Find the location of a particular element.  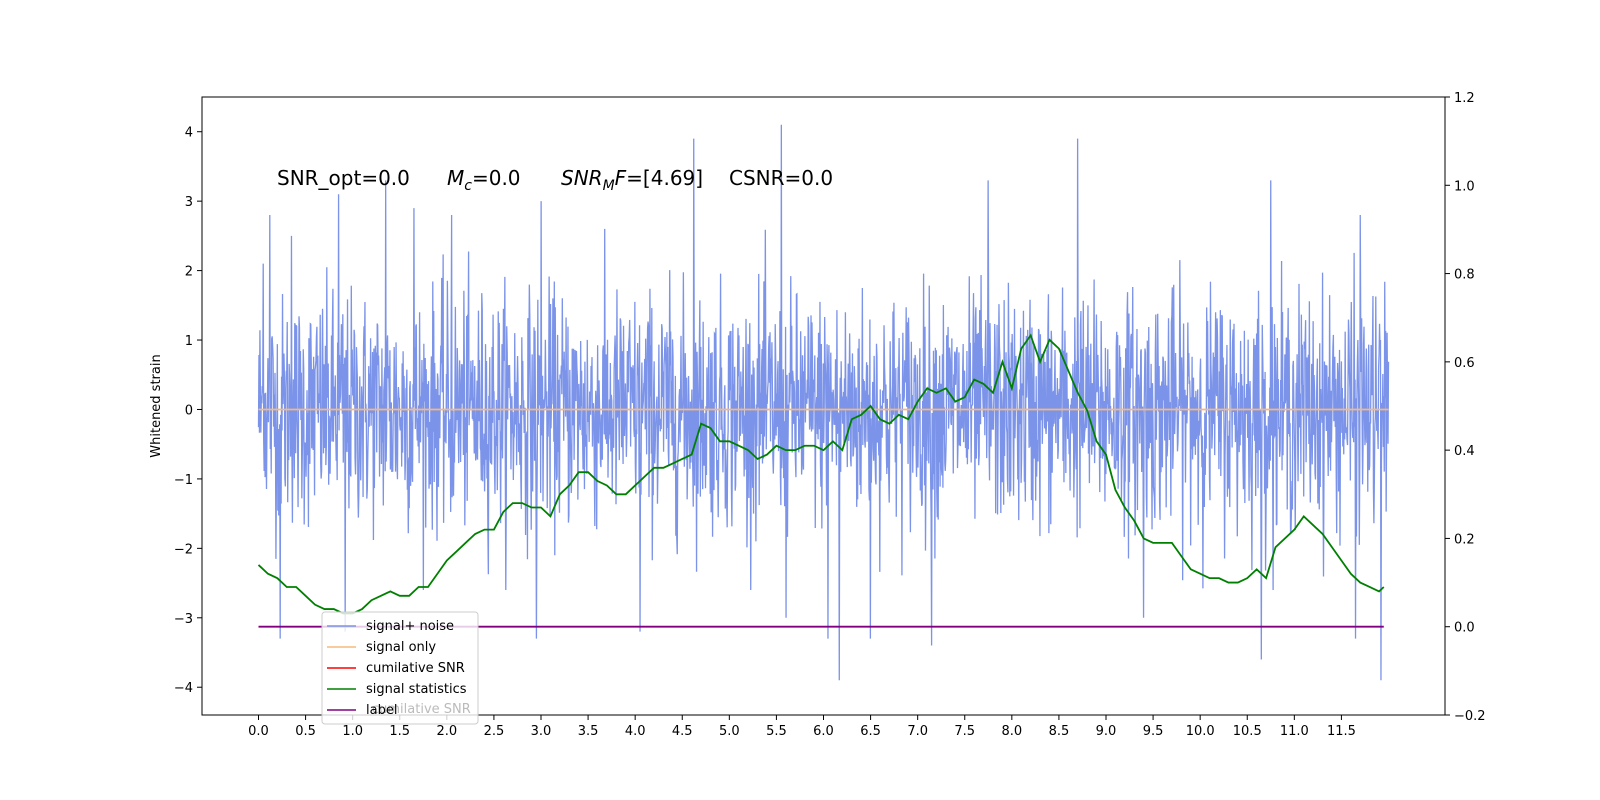

snrmf-value: =[4.69] is located at coordinates (664, 178).